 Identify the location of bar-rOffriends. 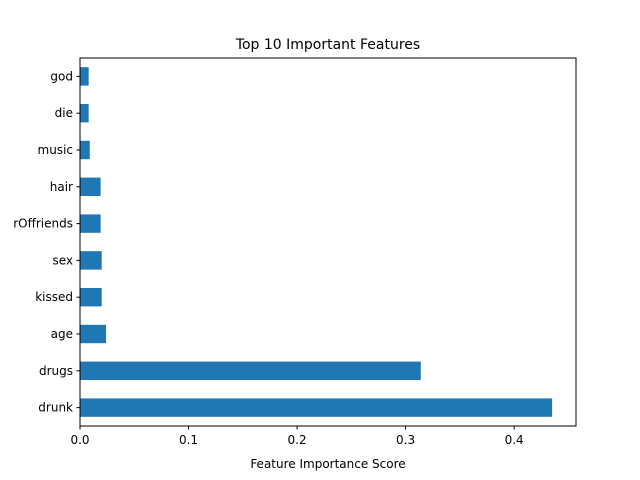
(90, 223).